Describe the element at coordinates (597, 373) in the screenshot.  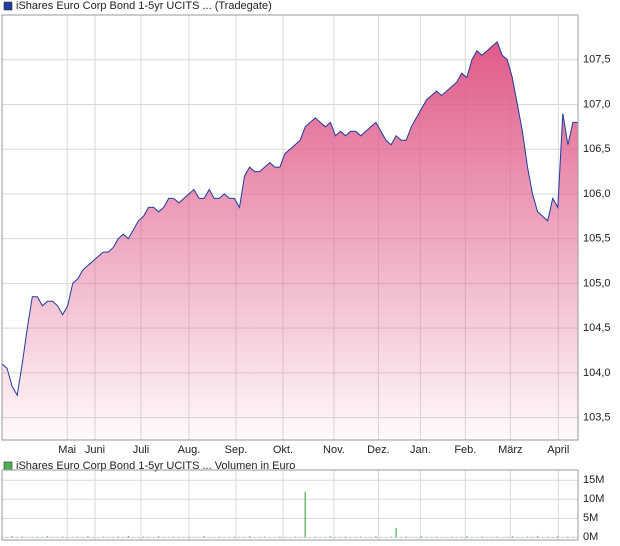
I see `y-tick-label: 104,0` at that location.